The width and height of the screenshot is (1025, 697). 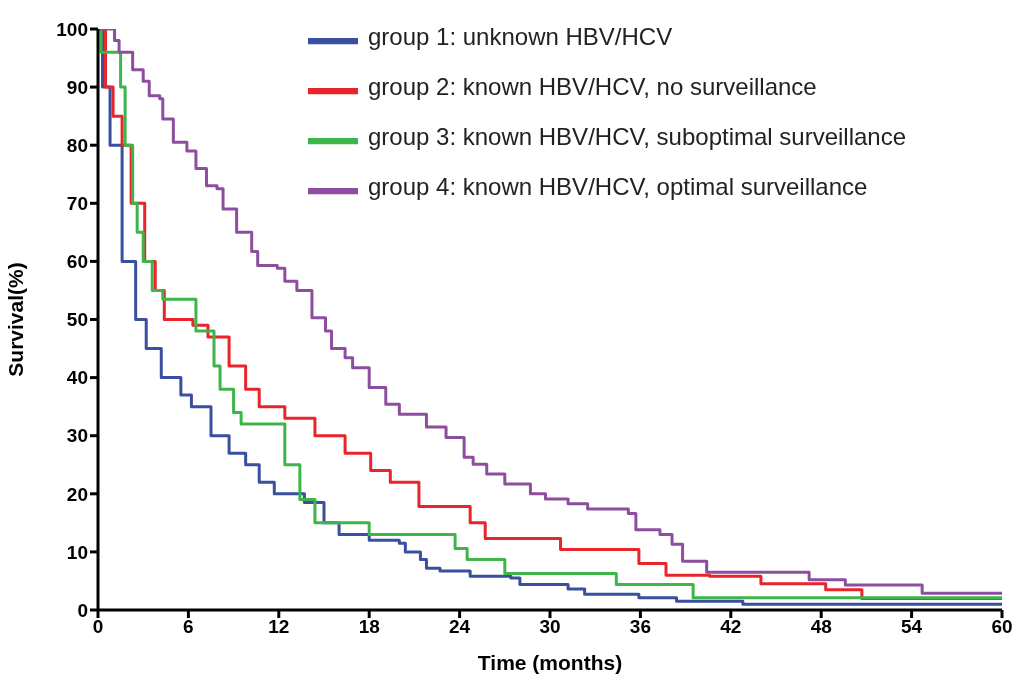 What do you see at coordinates (369, 627) in the screenshot?
I see `x-tick-label: 18` at bounding box center [369, 627].